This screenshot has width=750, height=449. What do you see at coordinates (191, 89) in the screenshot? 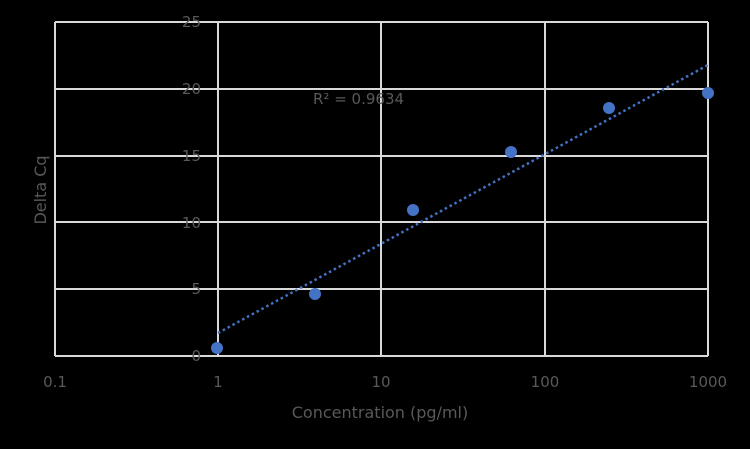
I see `y-tick: 20` at bounding box center [191, 89].